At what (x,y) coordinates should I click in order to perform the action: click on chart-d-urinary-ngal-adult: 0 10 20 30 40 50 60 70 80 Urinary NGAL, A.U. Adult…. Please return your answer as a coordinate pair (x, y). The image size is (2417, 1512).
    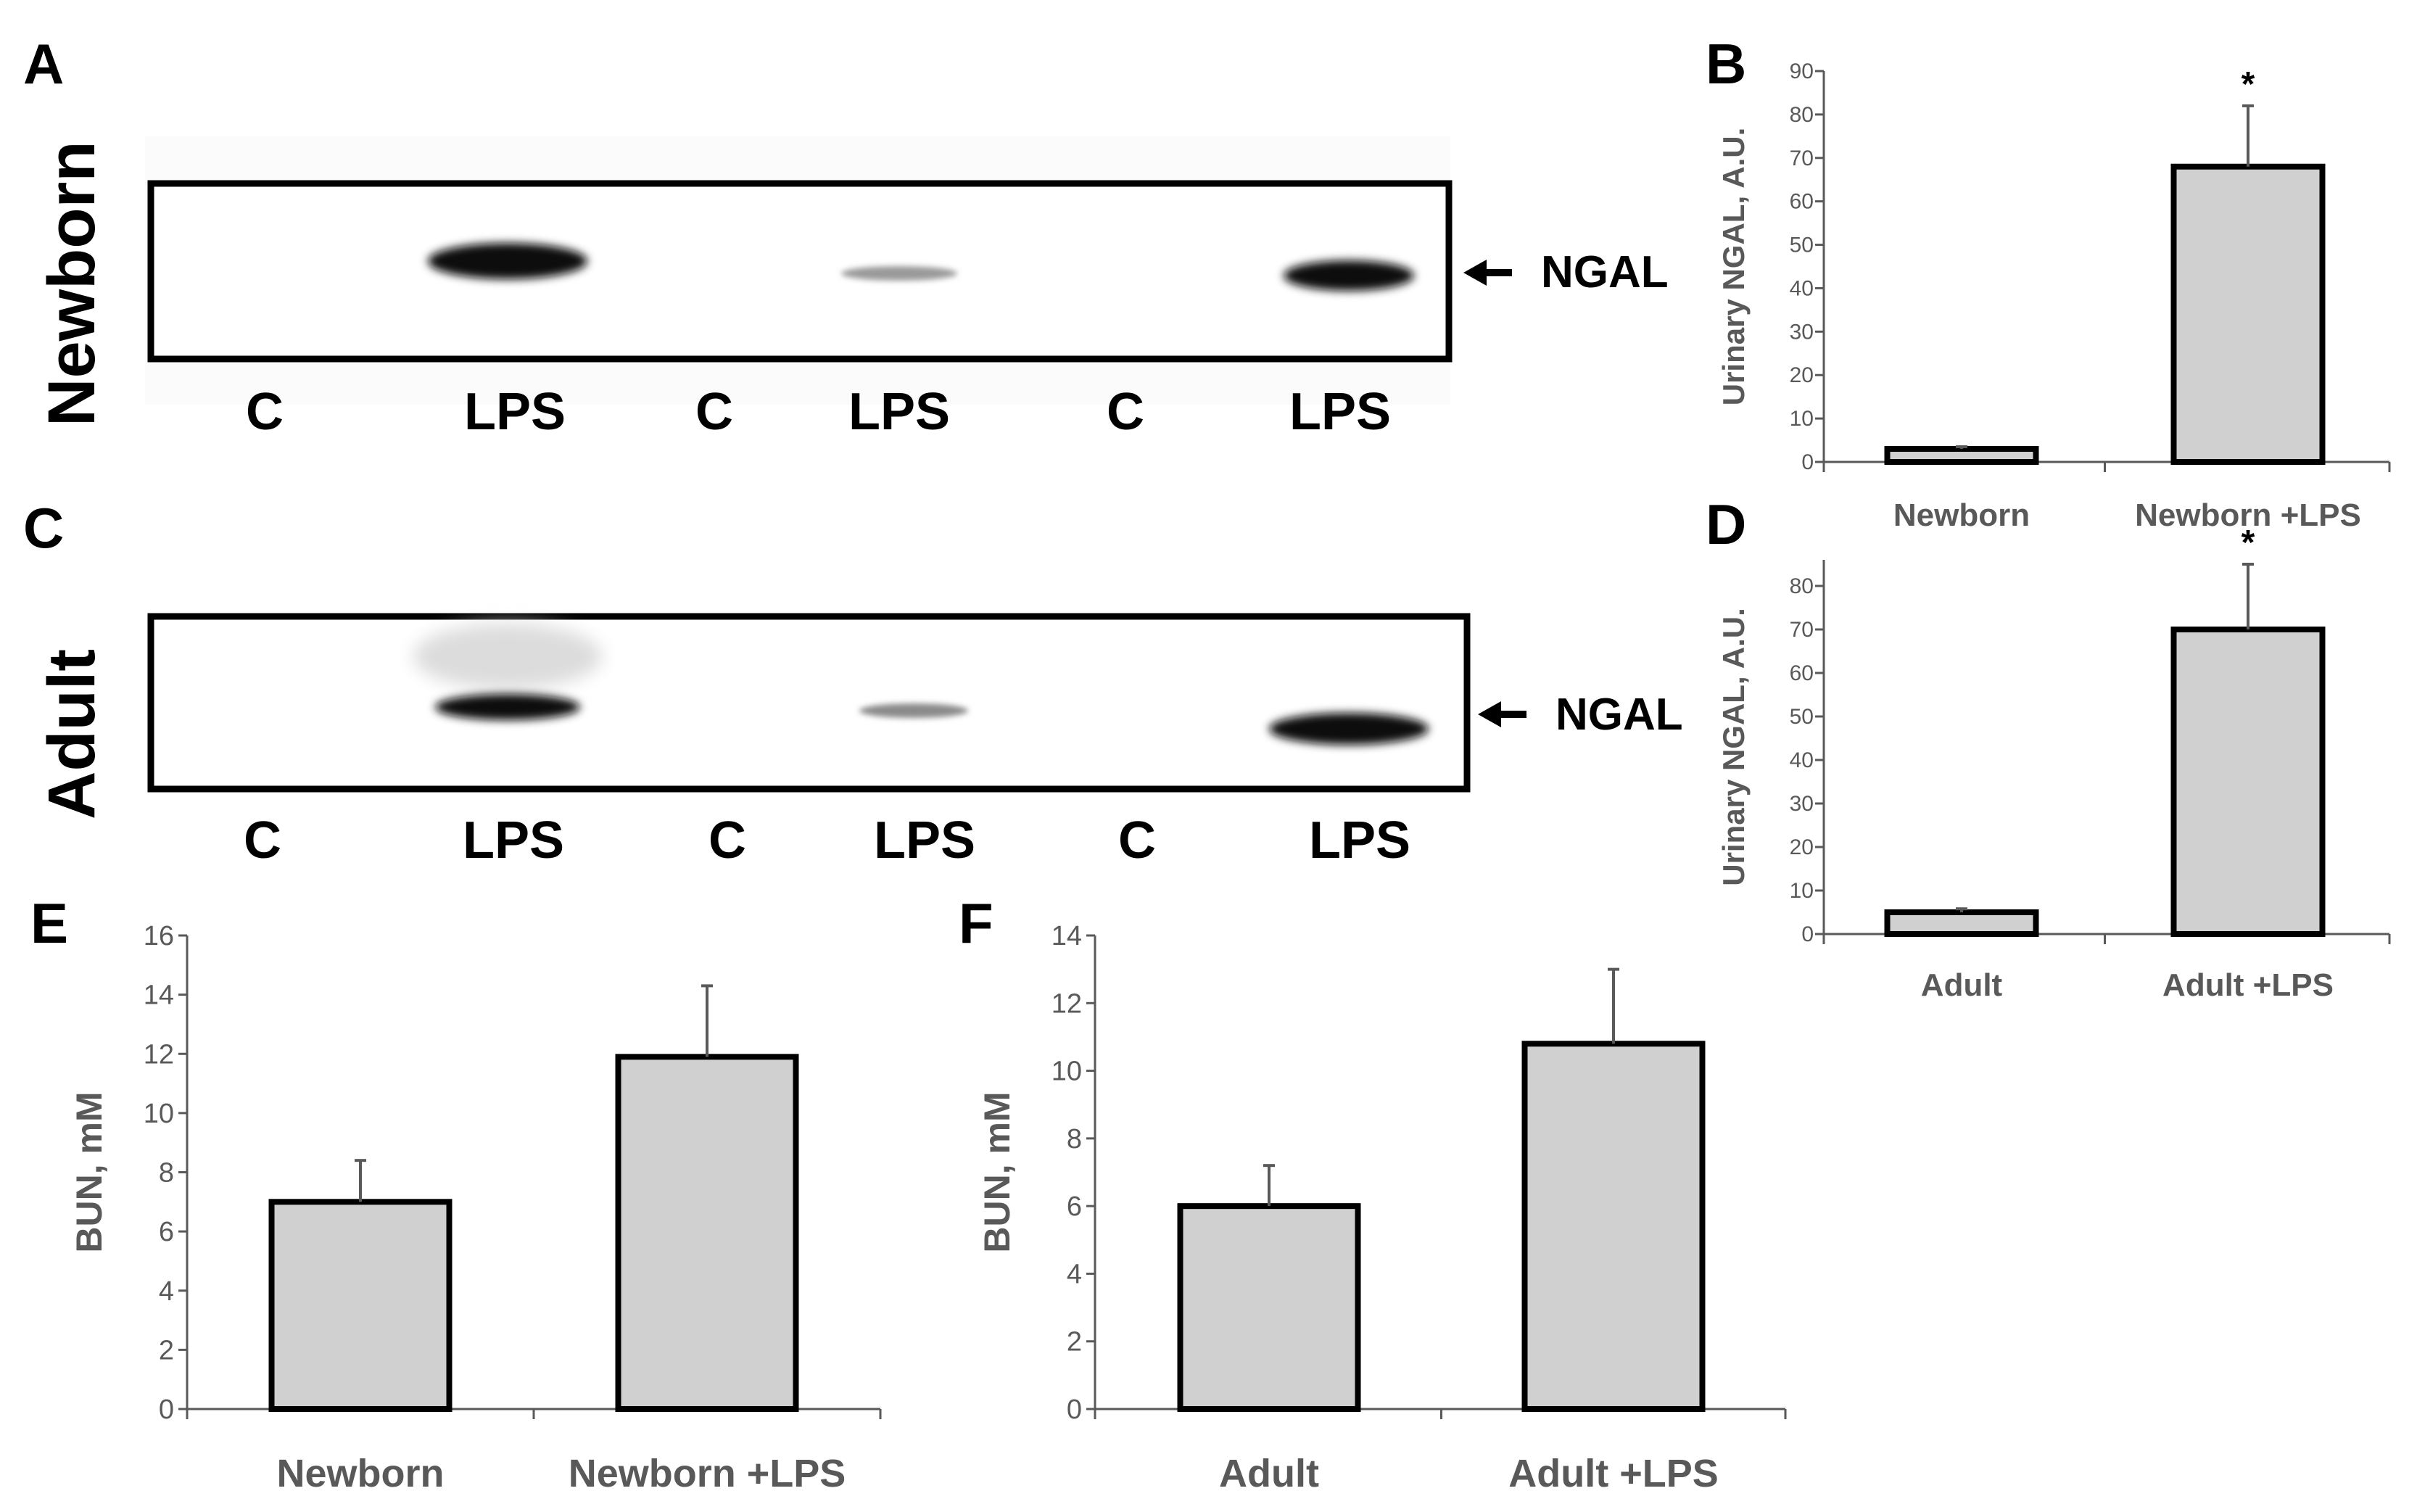
    Looking at the image, I should click on (2053, 763).